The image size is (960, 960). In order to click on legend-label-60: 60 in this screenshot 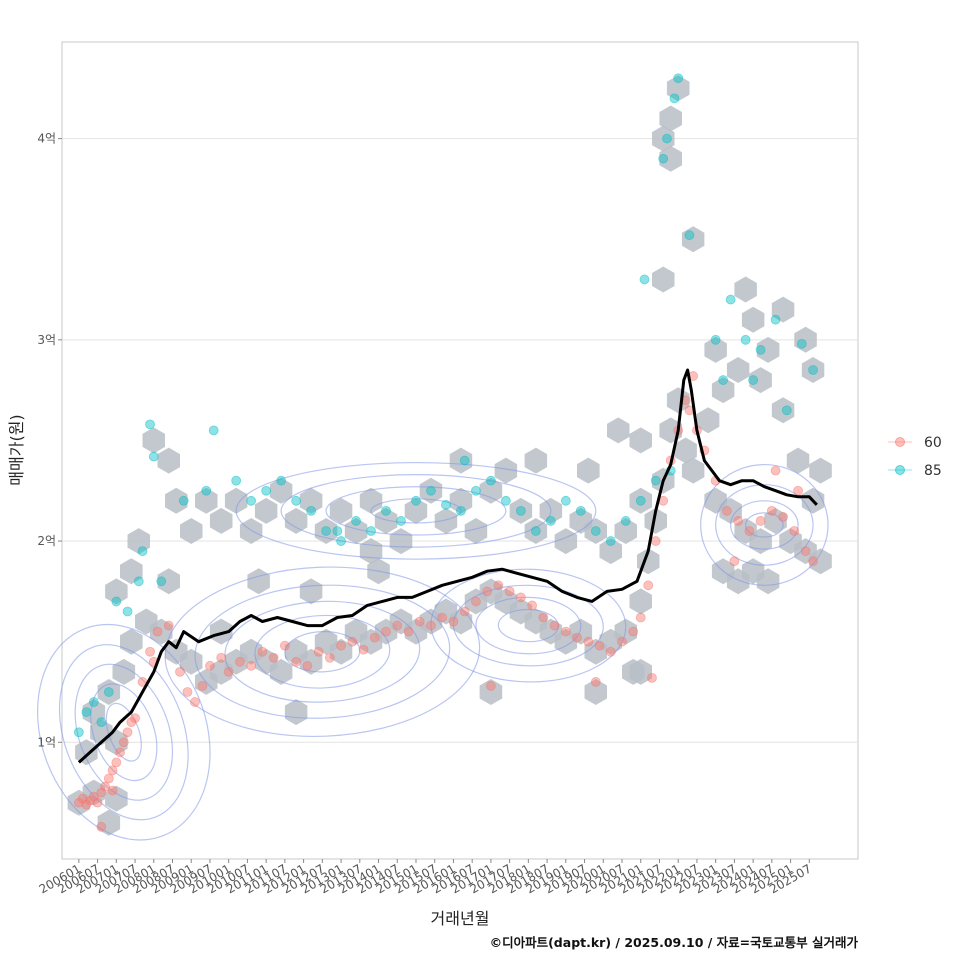, I will do `click(933, 443)`.